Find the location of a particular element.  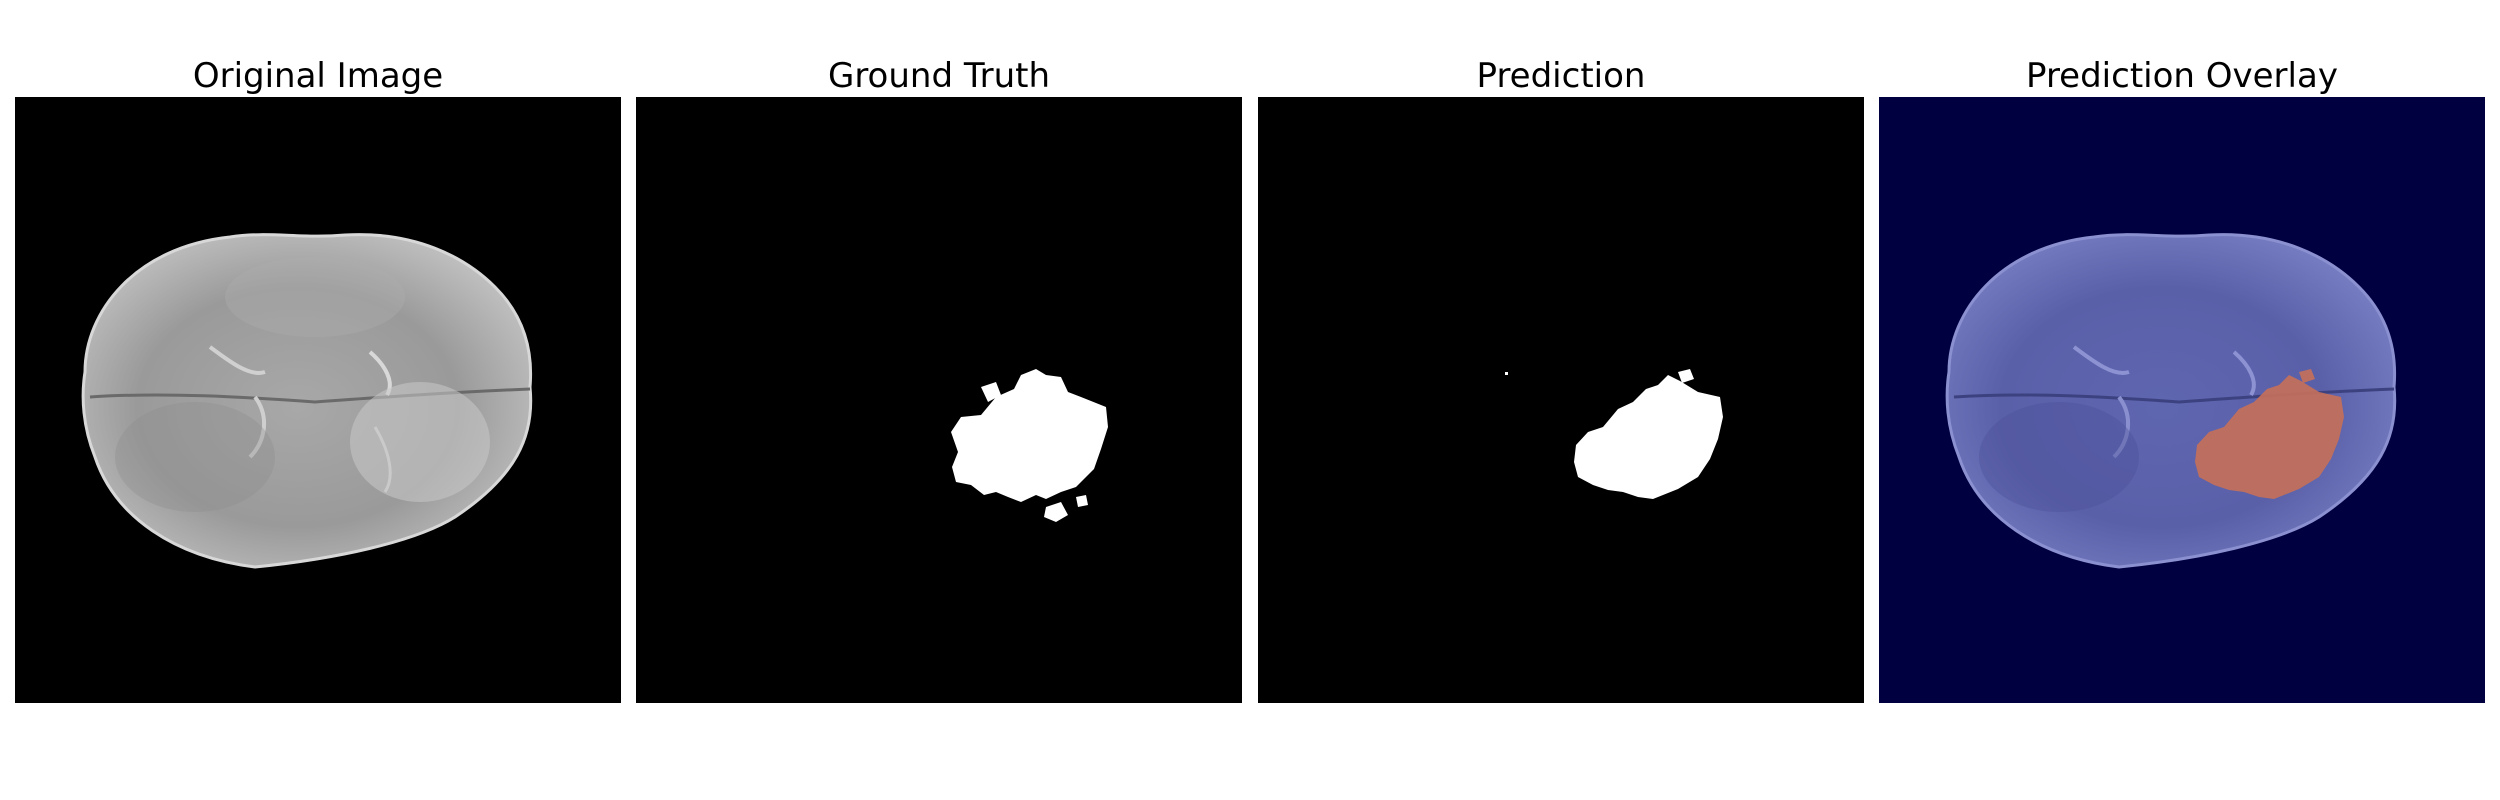

panel-title: Prediction is located at coordinates (1561, 76).